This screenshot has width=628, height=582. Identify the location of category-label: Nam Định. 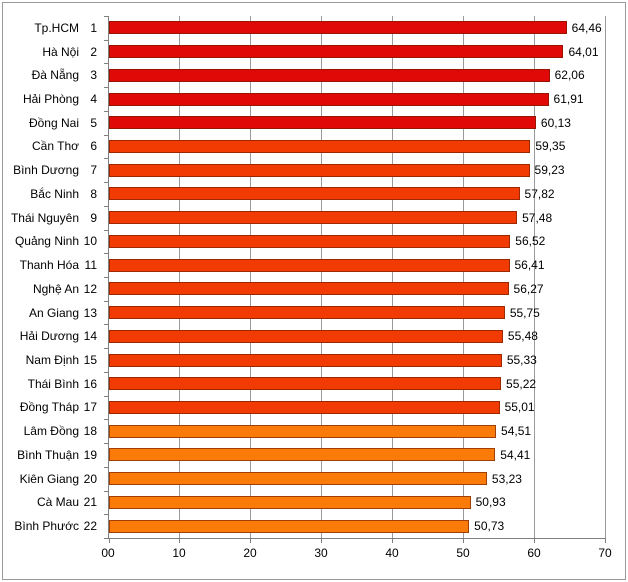
(52, 360).